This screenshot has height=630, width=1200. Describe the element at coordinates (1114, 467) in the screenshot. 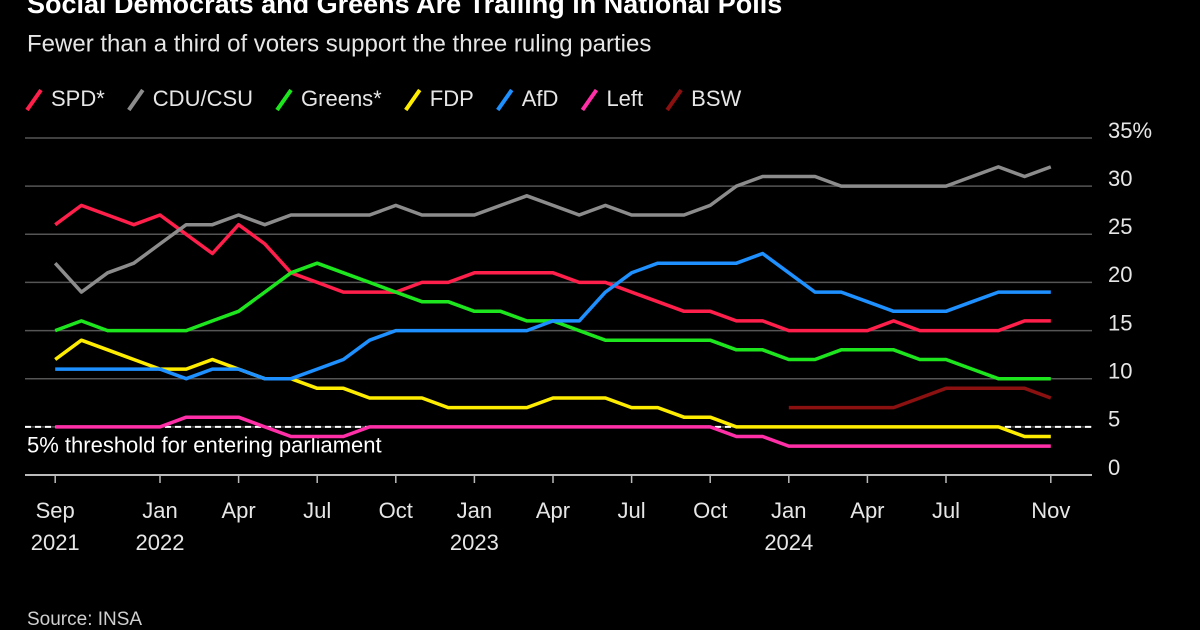

I see `y-tick-label: 0` at that location.